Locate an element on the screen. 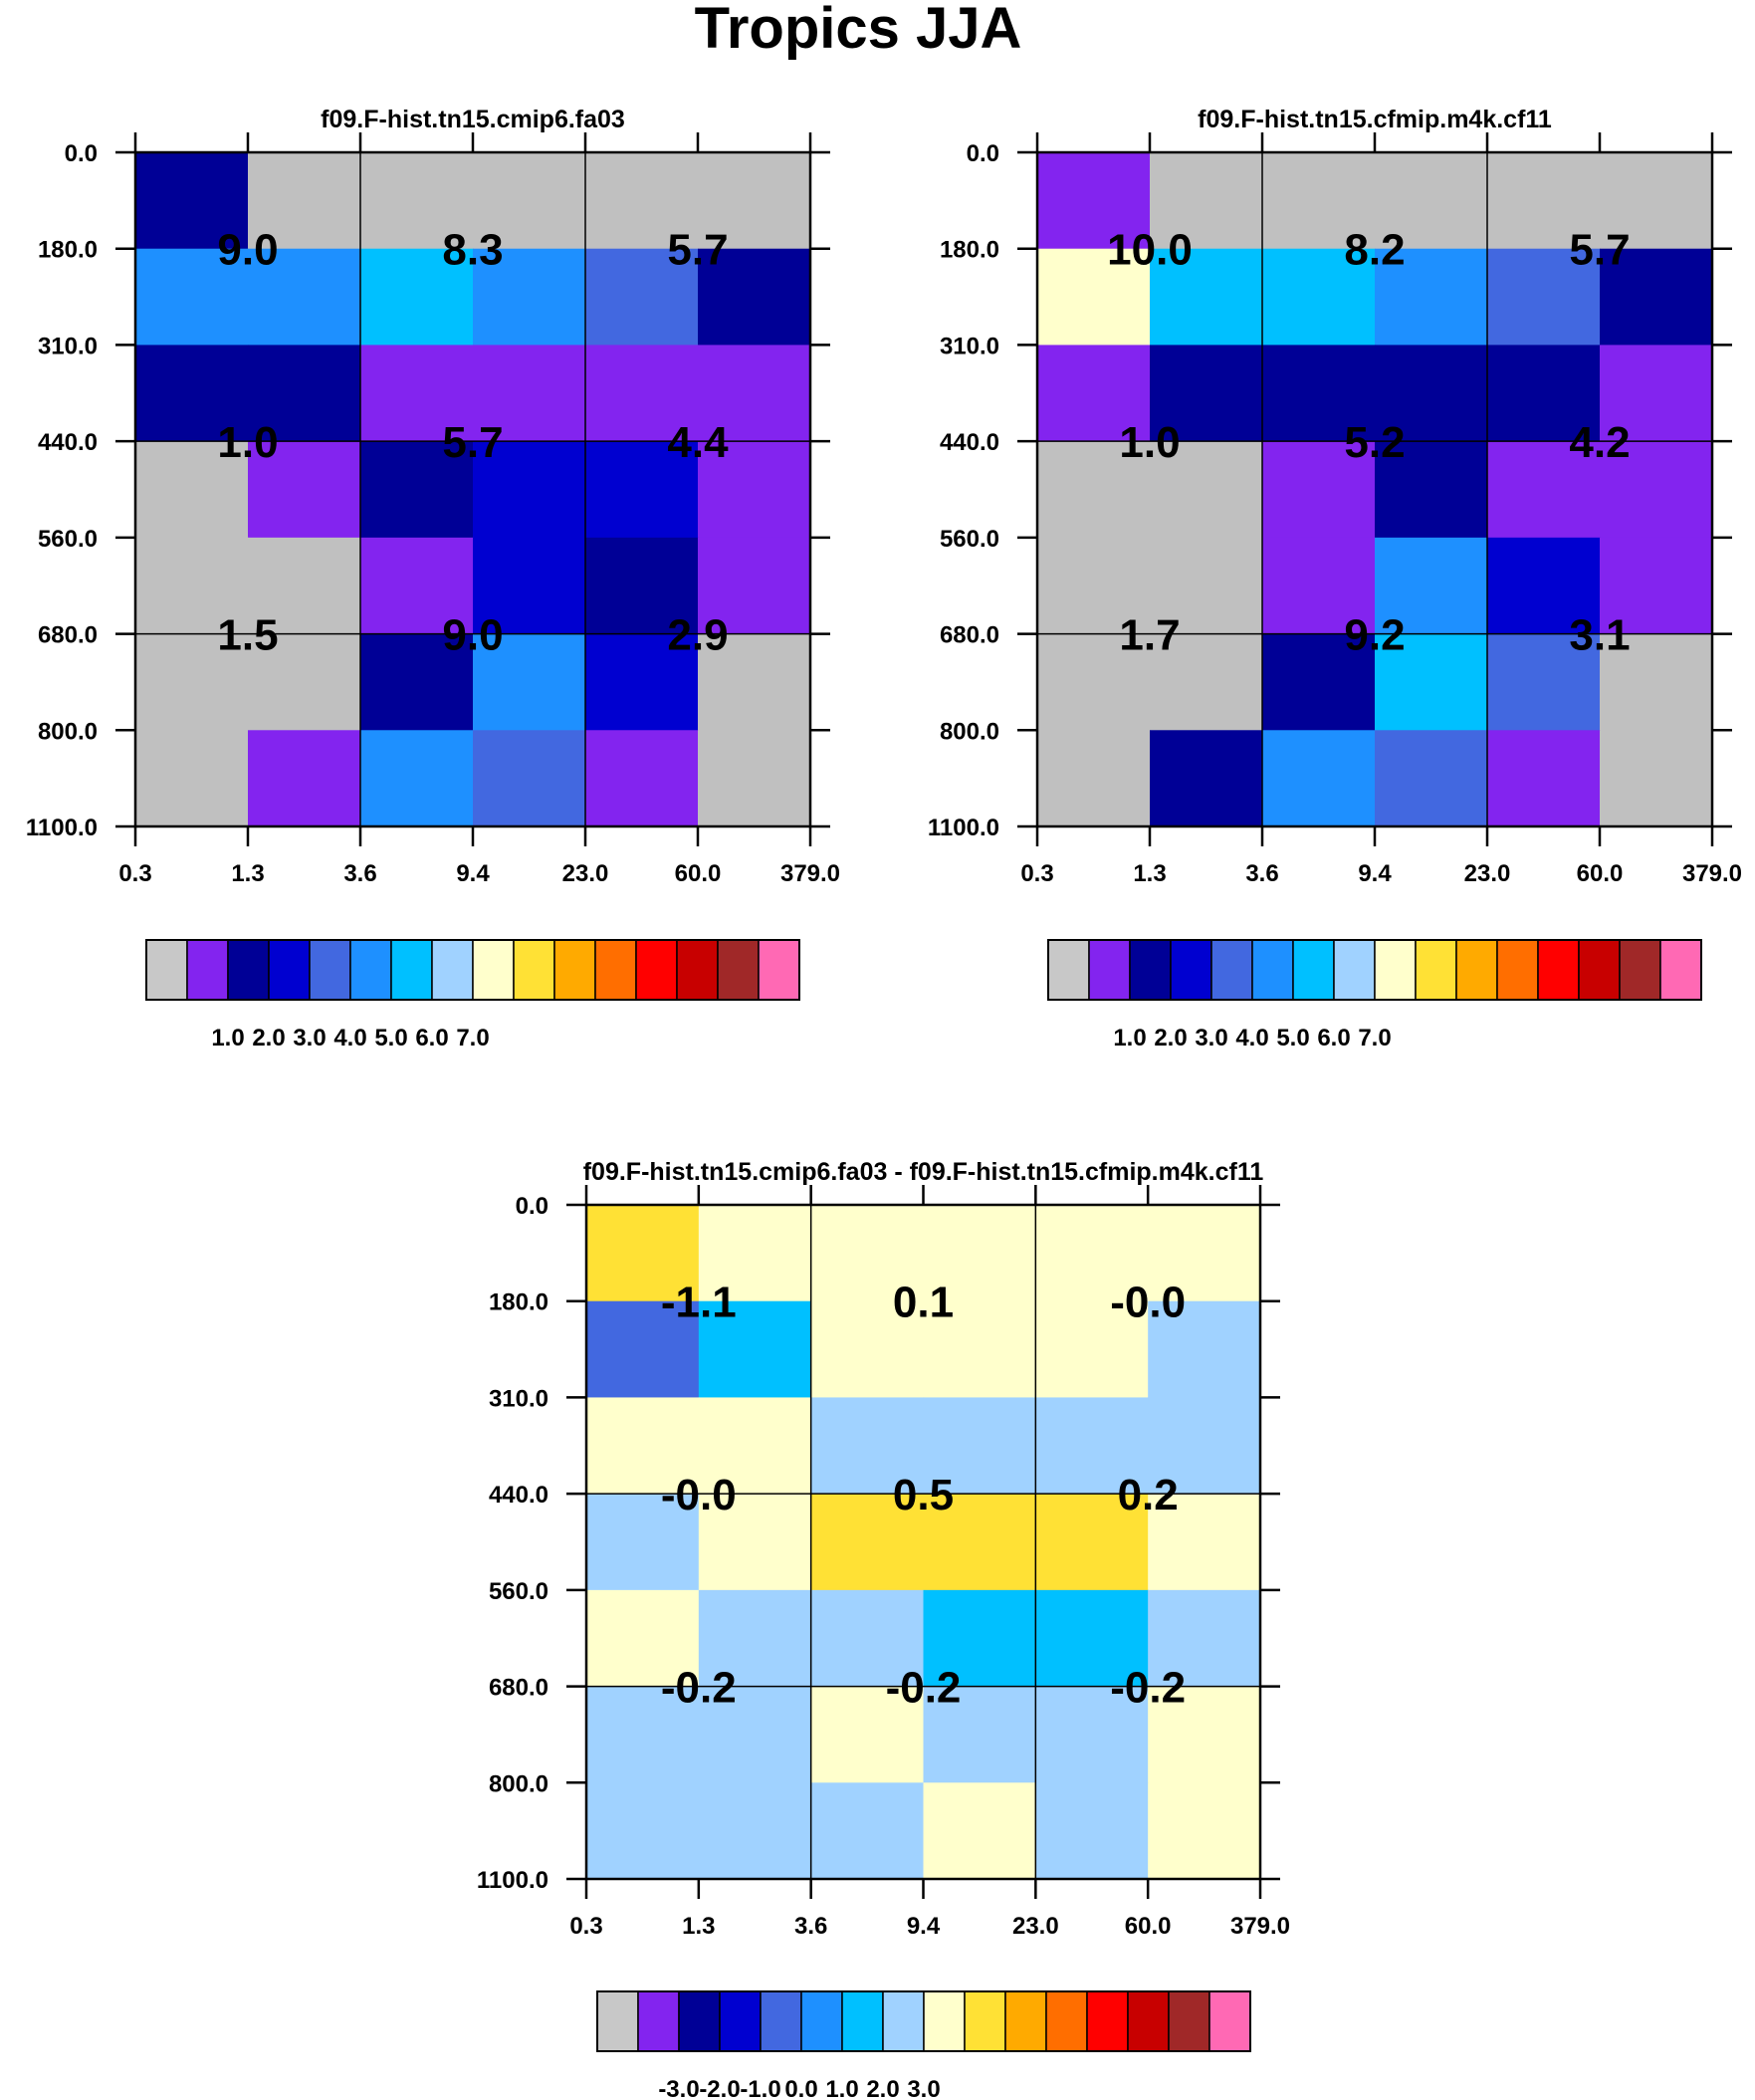 The width and height of the screenshot is (1755, 2100). colorbar-label: 7.0 is located at coordinates (1374, 1038).